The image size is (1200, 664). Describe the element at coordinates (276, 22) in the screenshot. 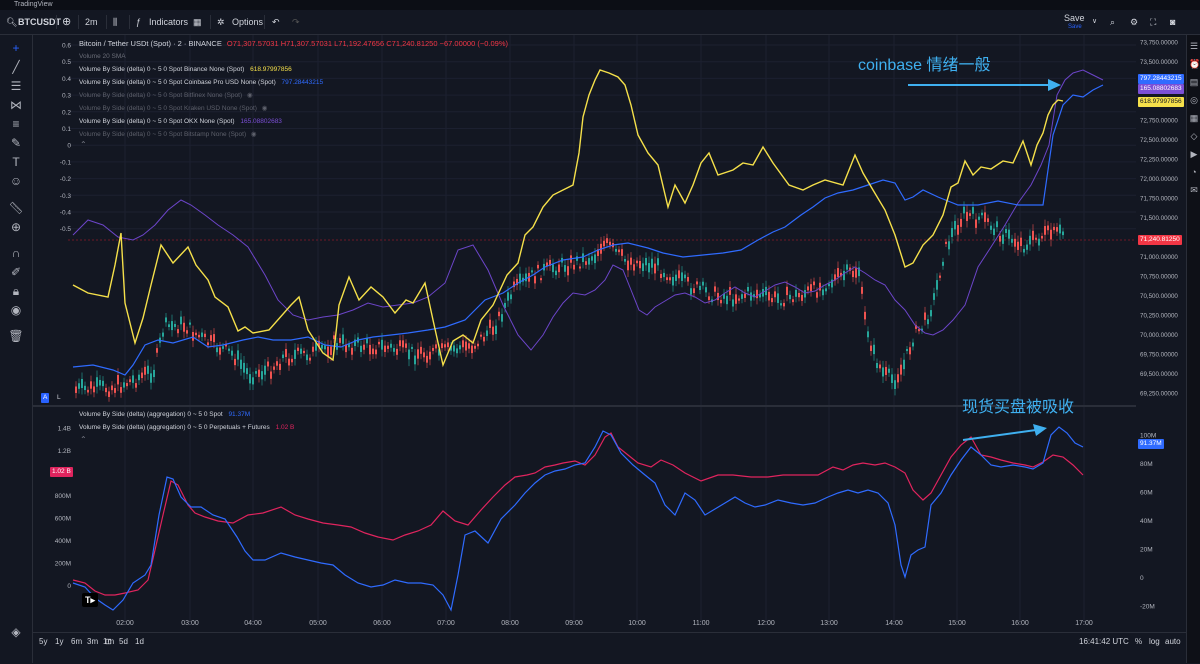

I see `undo-icon: ↶` at that location.